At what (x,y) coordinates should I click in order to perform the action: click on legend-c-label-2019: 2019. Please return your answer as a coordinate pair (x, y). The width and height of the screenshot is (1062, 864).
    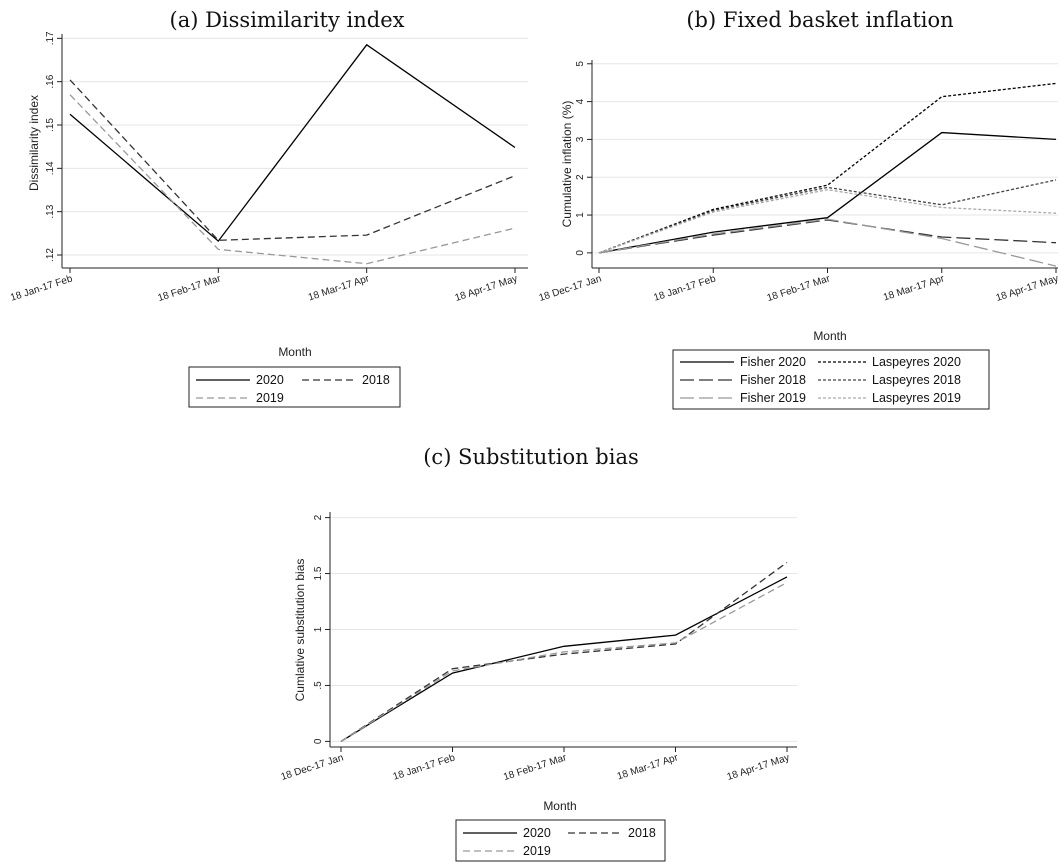
    Looking at the image, I should click on (537, 851).